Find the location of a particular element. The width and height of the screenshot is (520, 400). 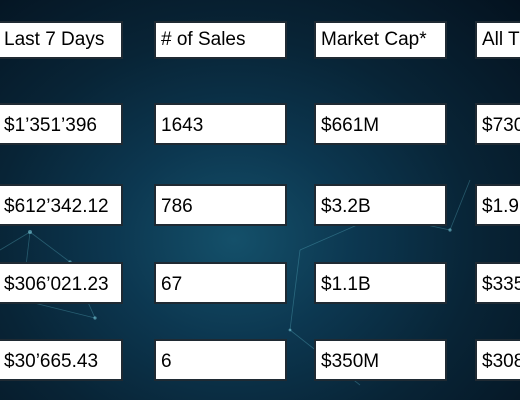

header-last-7-days: Last 7 Days is located at coordinates (61, 40).